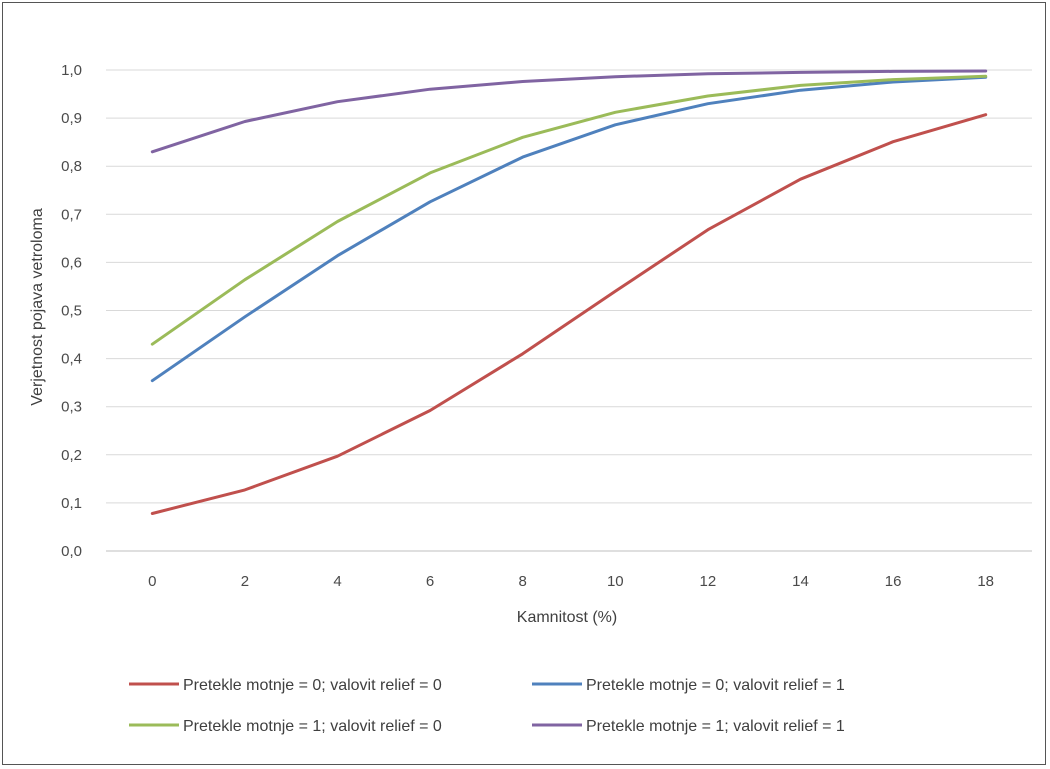 This screenshot has width=1050, height=769. Describe the element at coordinates (71, 503) in the screenshot. I see `y-tick-label: 0,1` at that location.